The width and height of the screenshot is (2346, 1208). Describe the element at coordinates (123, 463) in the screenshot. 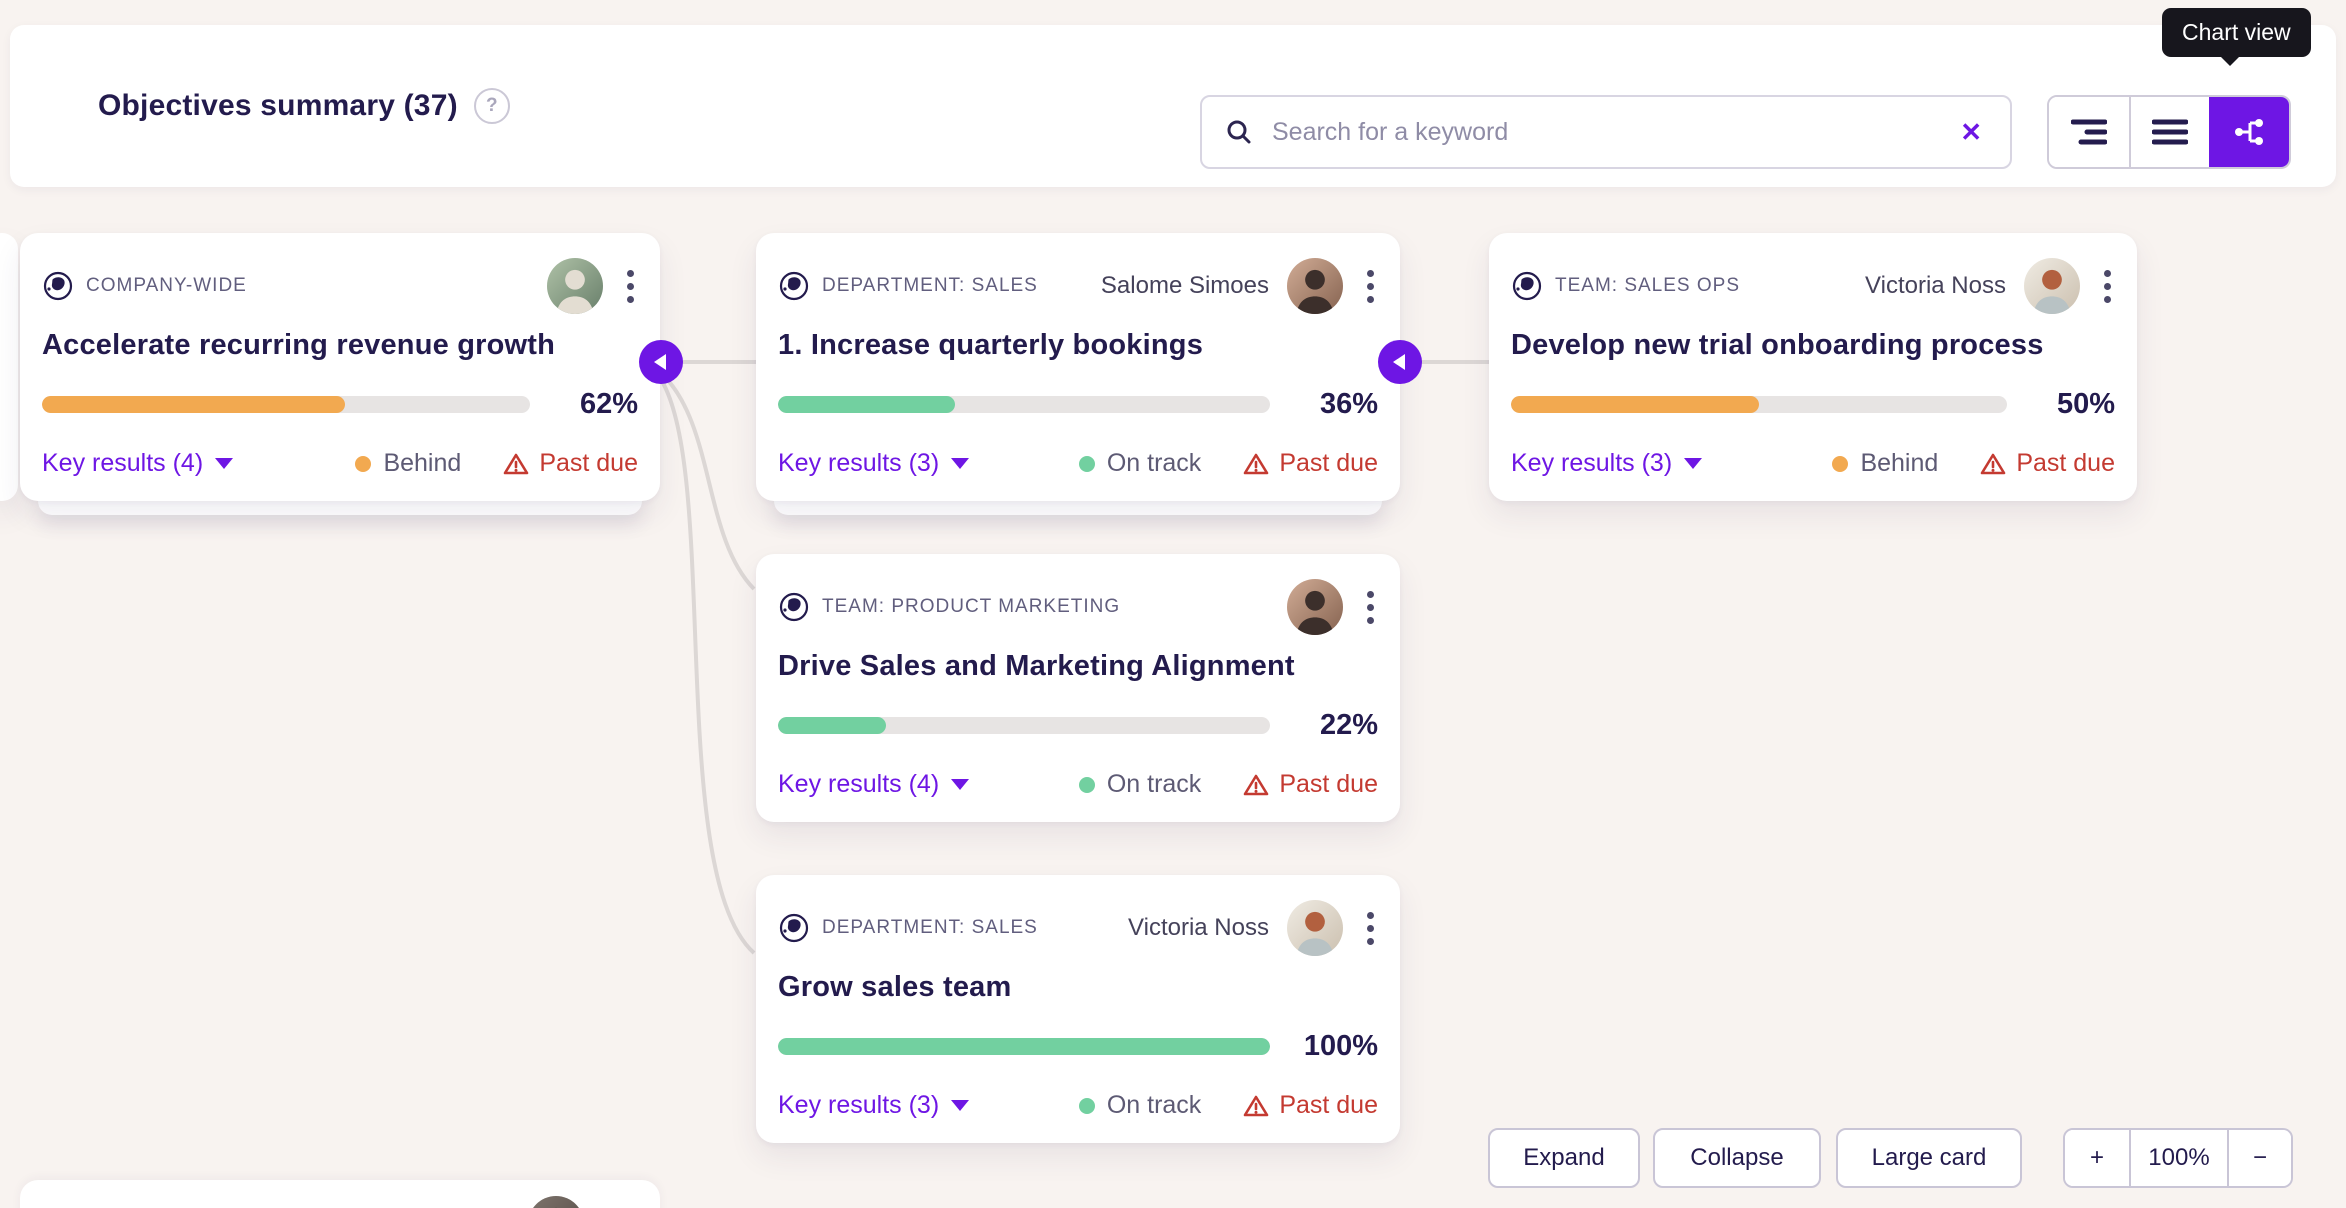

I see `key-results-label: Key results (4)` at that location.